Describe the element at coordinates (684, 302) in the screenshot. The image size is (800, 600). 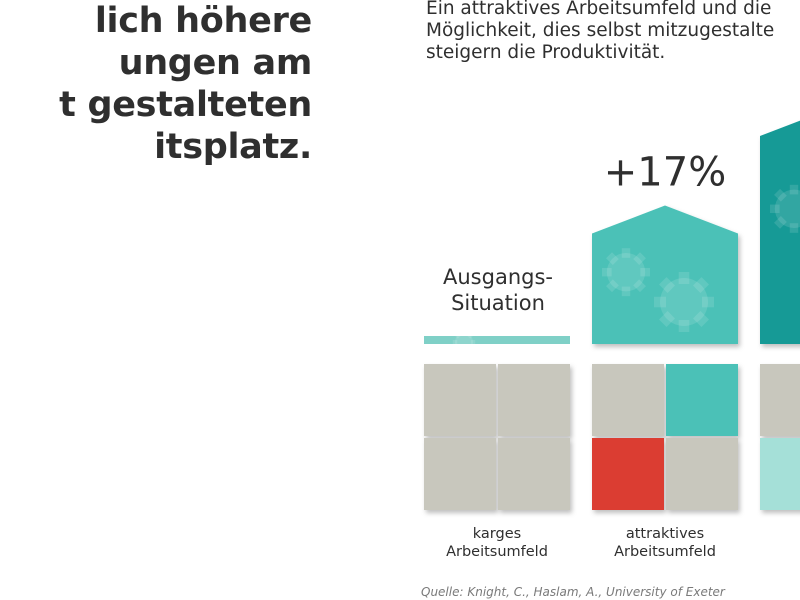
I see `bar-2-gear-icon-b` at that location.